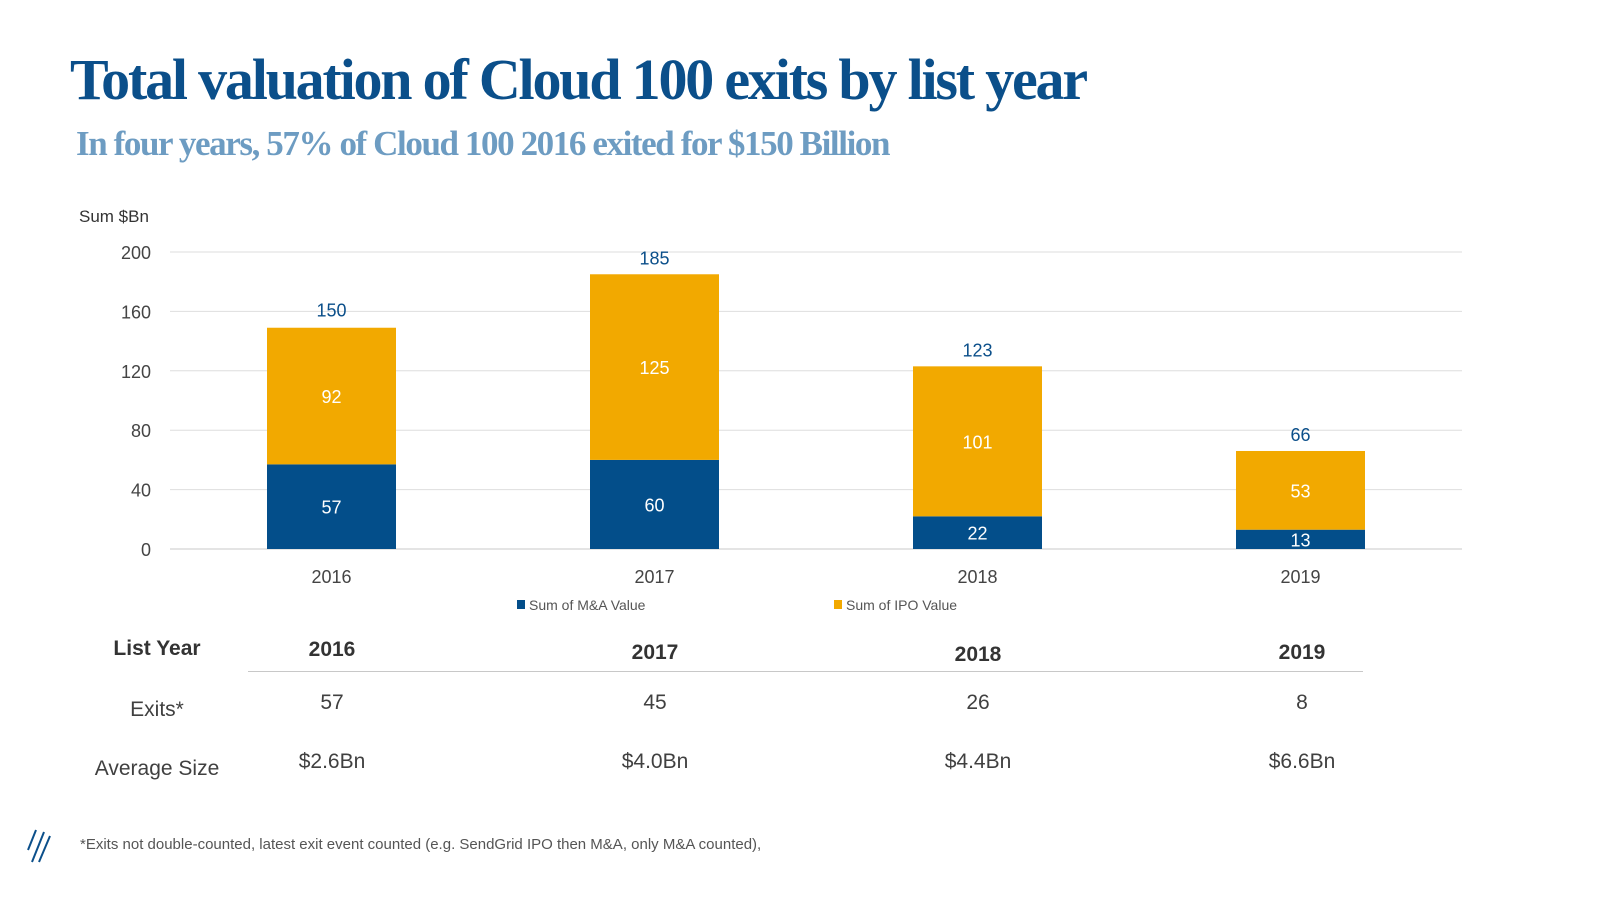 The image size is (1600, 900). Describe the element at coordinates (157, 768) in the screenshot. I see `row-label-average-size: Average Size` at that location.